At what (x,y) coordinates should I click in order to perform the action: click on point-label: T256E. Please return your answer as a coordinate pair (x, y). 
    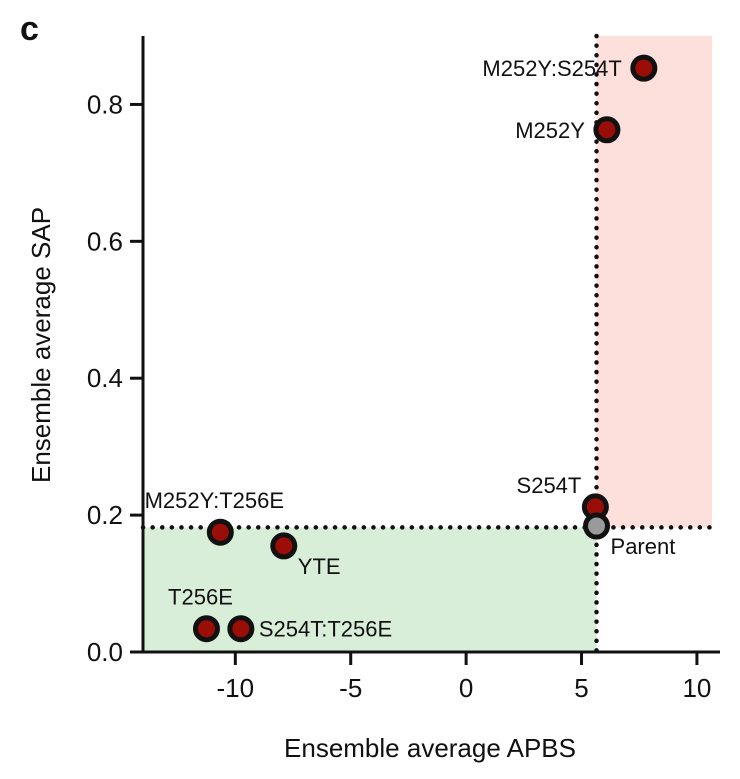
    Looking at the image, I should click on (200, 597).